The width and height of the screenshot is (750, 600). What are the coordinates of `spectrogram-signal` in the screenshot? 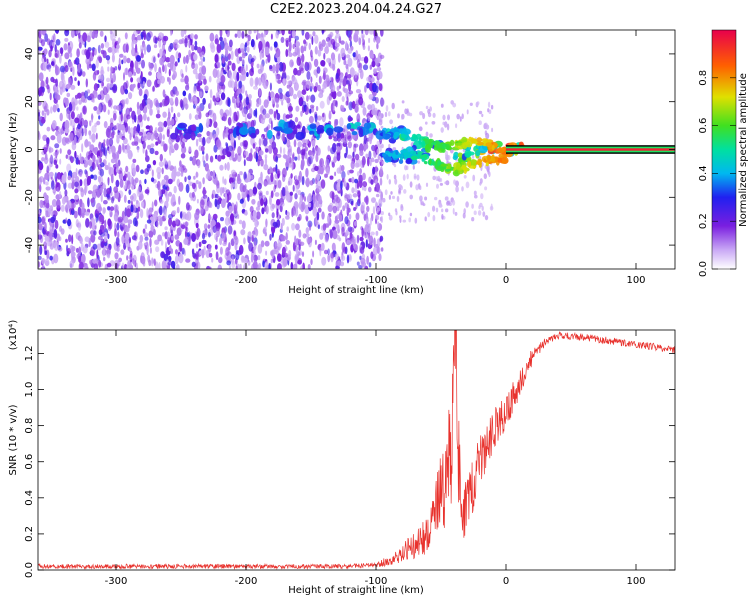 It's located at (422, 148).